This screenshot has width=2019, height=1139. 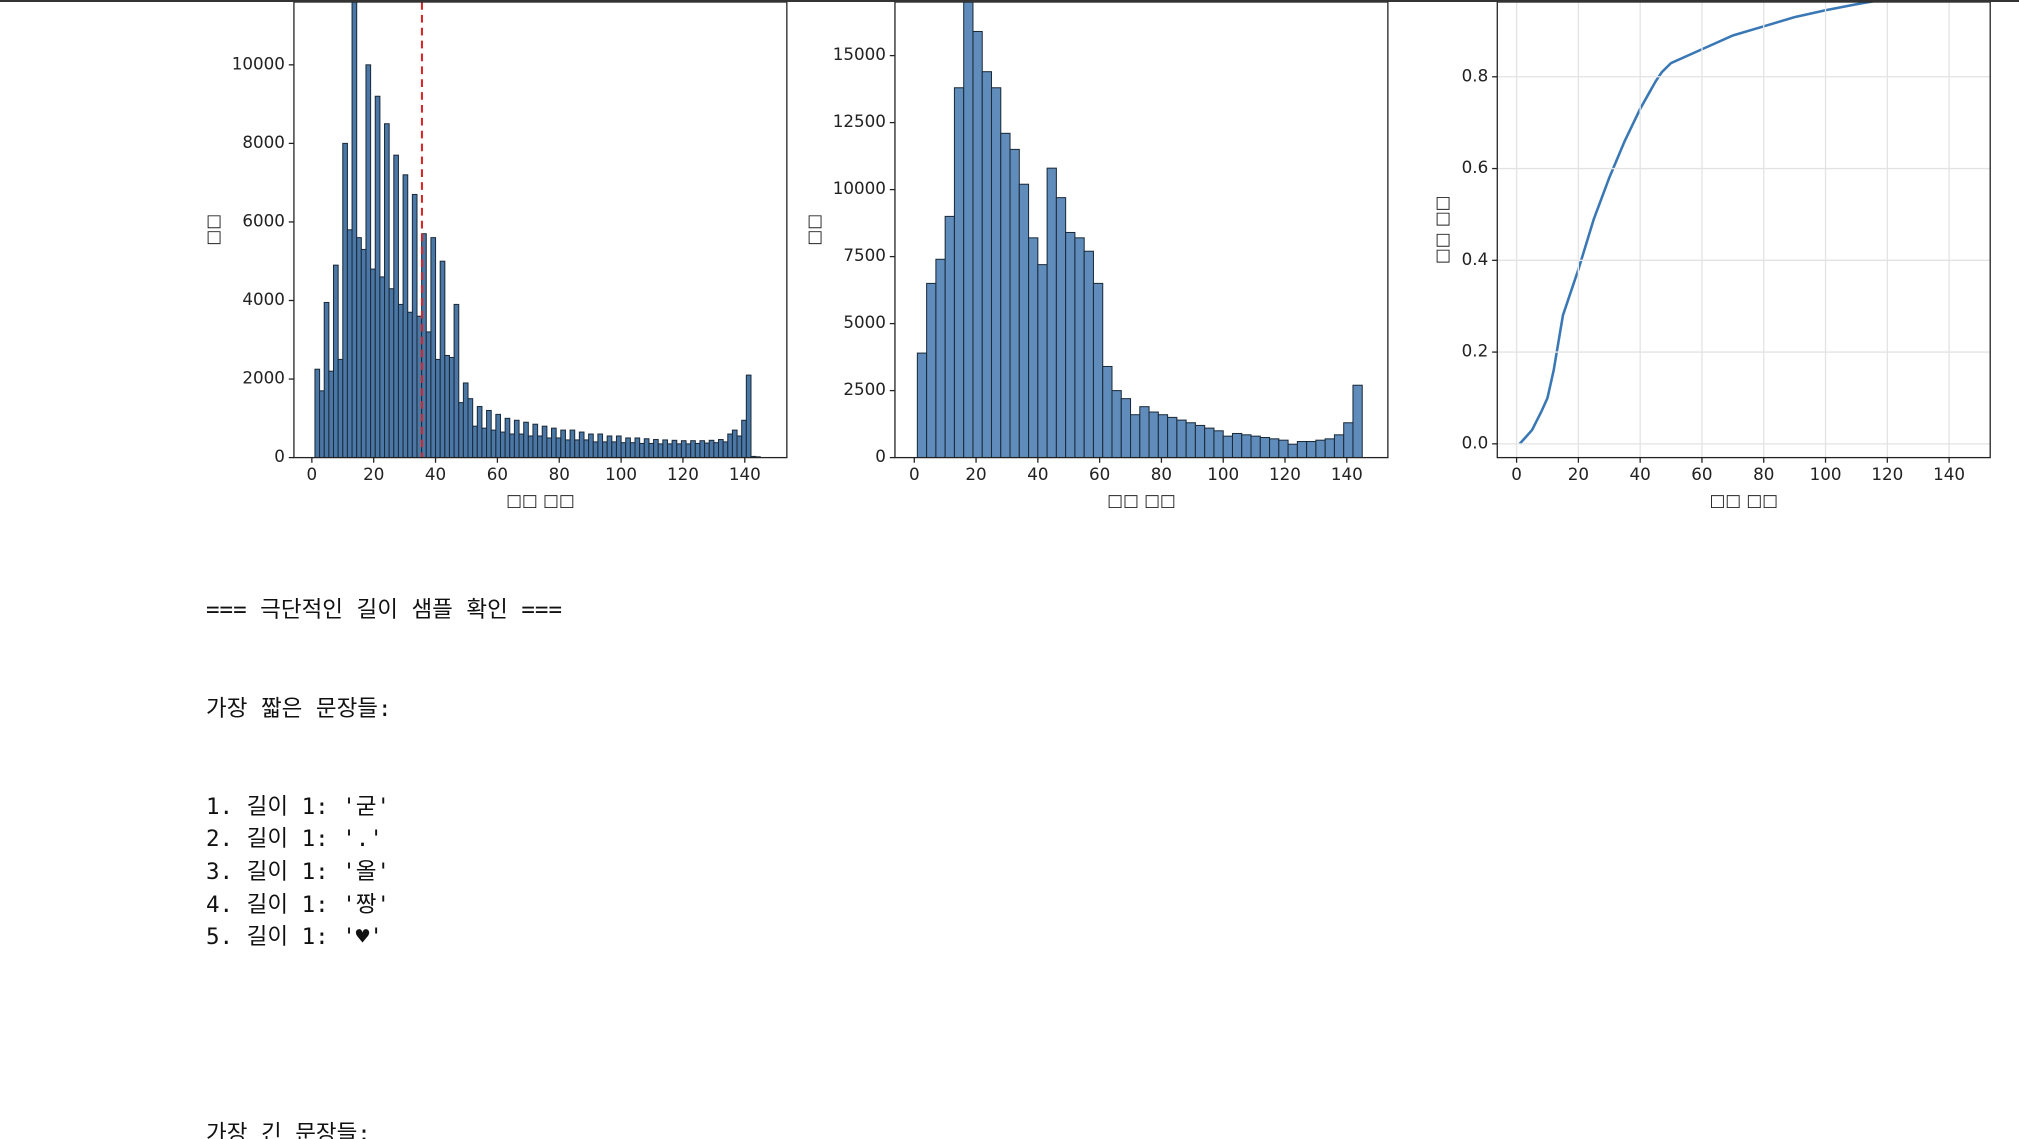 I want to click on x-tick-label: 40, so click(x=1640, y=474).